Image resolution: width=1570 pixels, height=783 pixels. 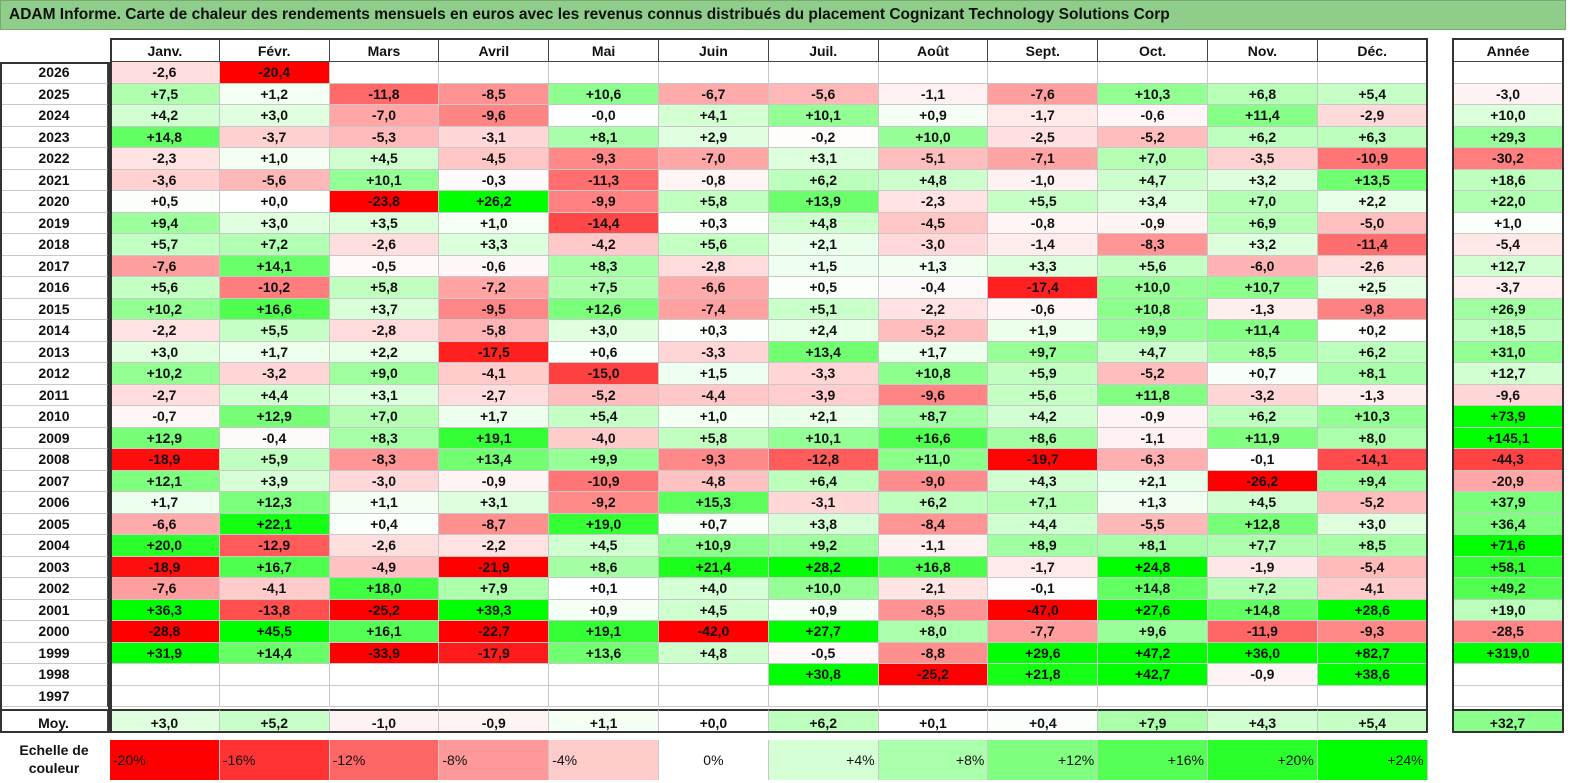 What do you see at coordinates (933, 159) in the screenshot?
I see `heatmap-cell: -5,1` at bounding box center [933, 159].